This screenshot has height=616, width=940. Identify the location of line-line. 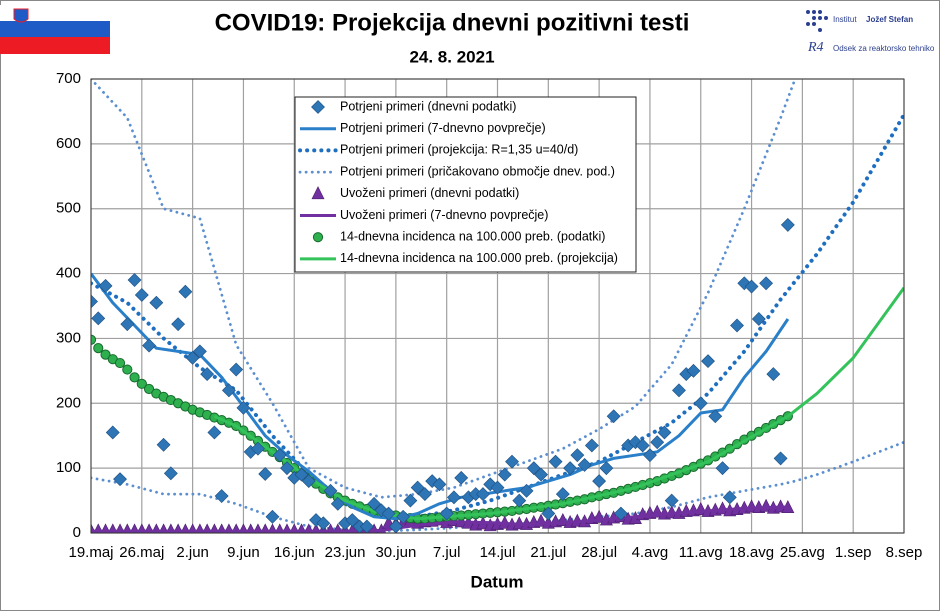
(439, 519).